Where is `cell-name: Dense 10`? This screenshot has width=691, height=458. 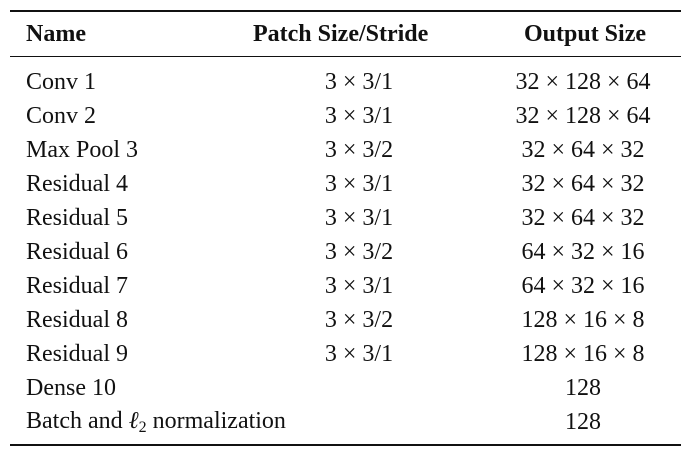
cell-name: Dense 10 is located at coordinates (71, 387).